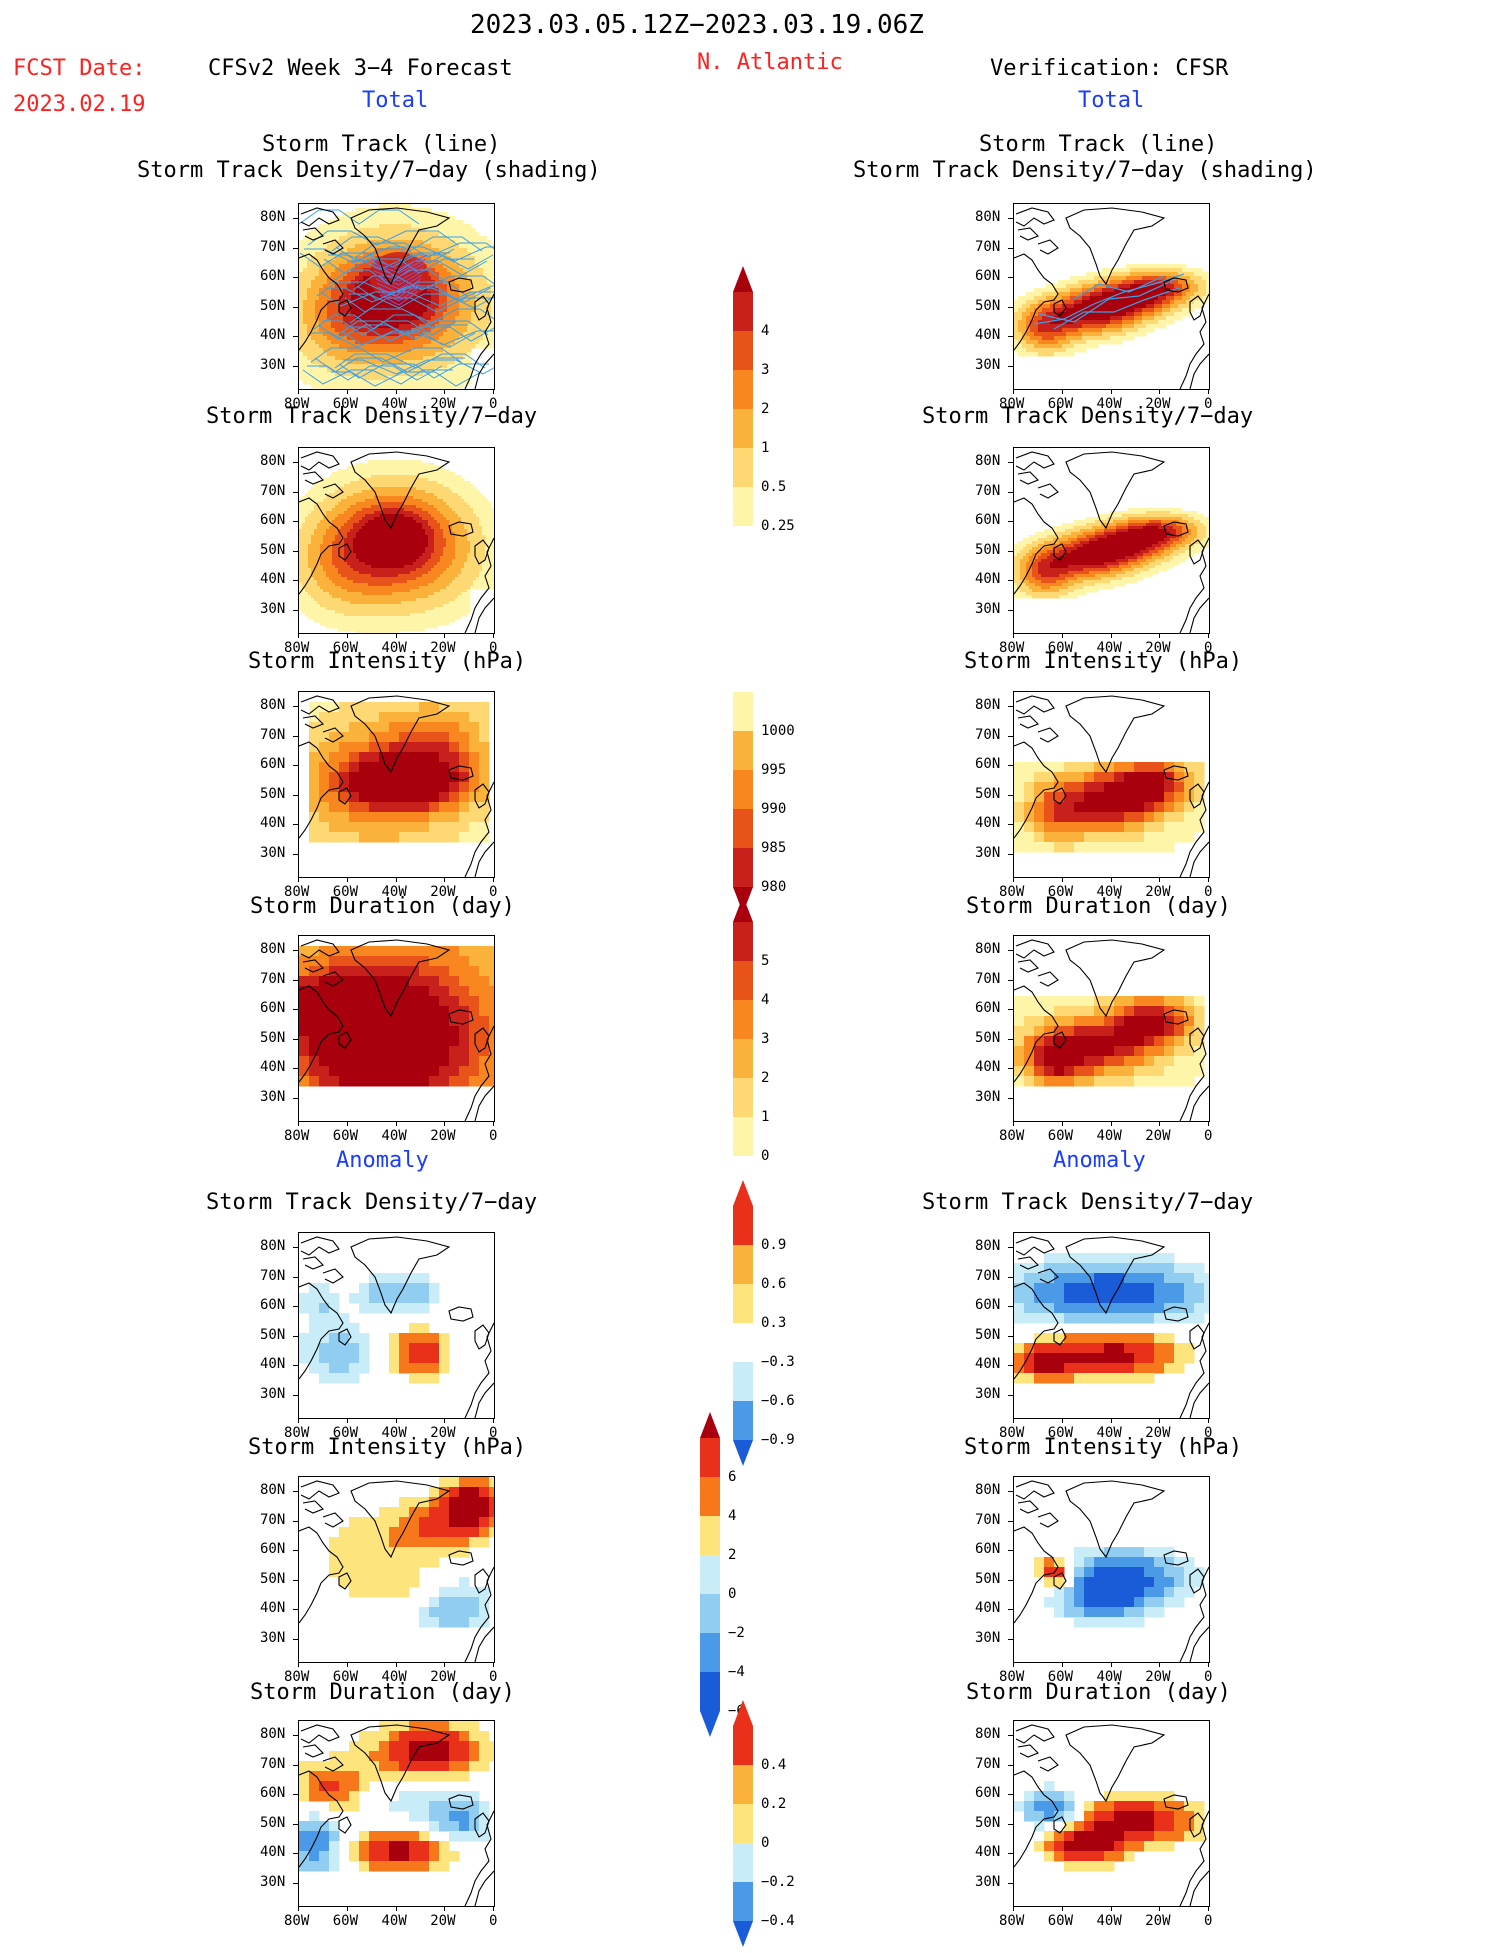  Describe the element at coordinates (778, 1921) in the screenshot. I see `colorbar-label: −0.4` at that location.